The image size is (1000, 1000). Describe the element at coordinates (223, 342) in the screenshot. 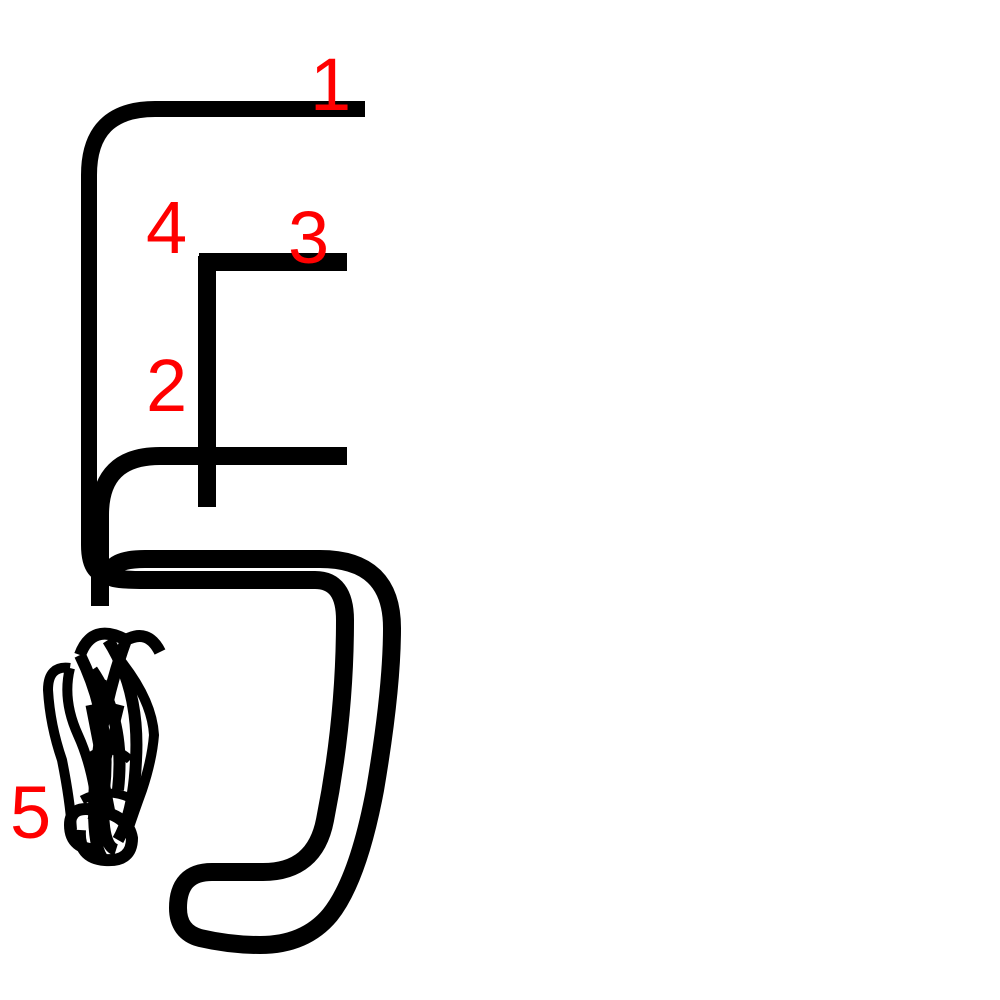

I see `stroke-1-path` at that location.